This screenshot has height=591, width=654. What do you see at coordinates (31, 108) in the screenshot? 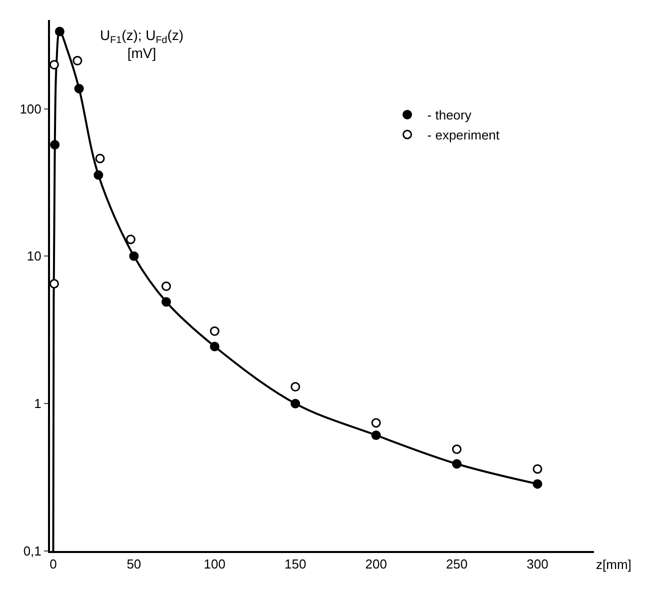
I see `y-tick-label: 100` at bounding box center [31, 108].